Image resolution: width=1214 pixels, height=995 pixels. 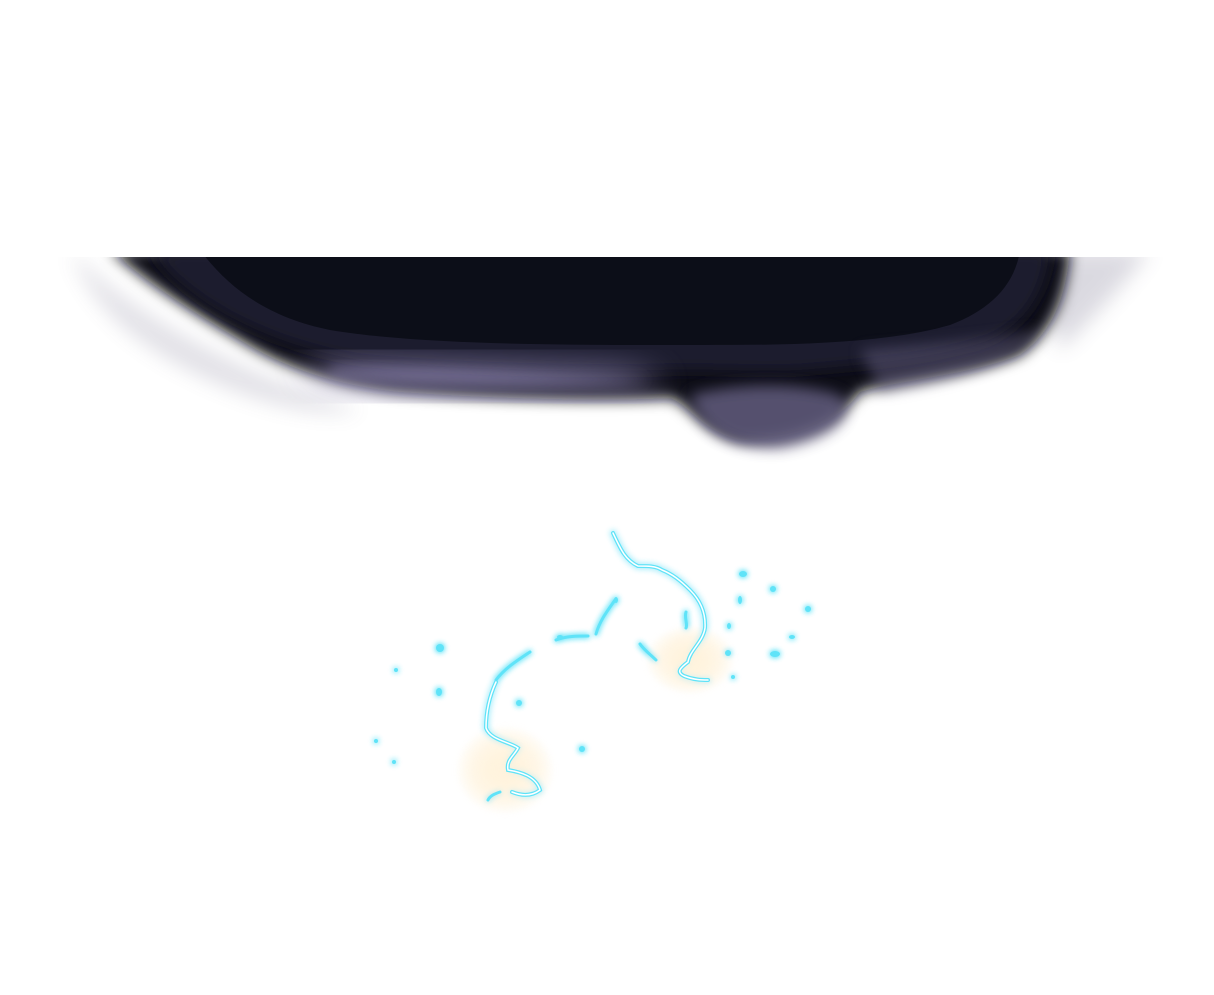 I want to click on bolt-lower-tail, so click(x=494, y=796).